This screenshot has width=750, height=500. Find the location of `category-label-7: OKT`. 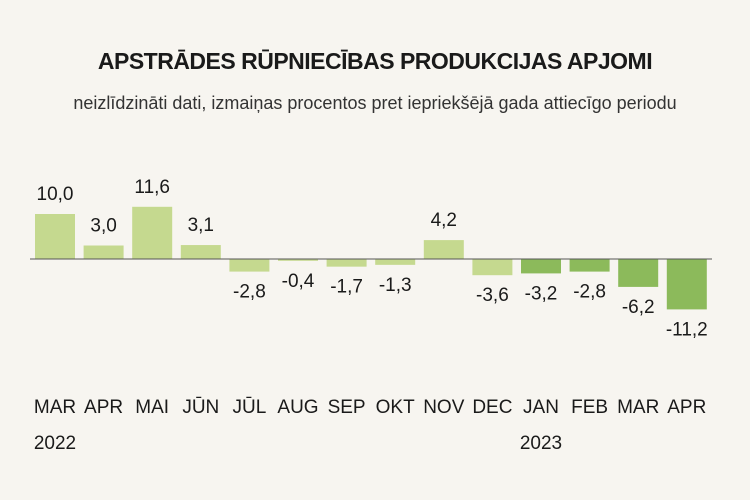

category-label-7: OKT is located at coordinates (395, 407).